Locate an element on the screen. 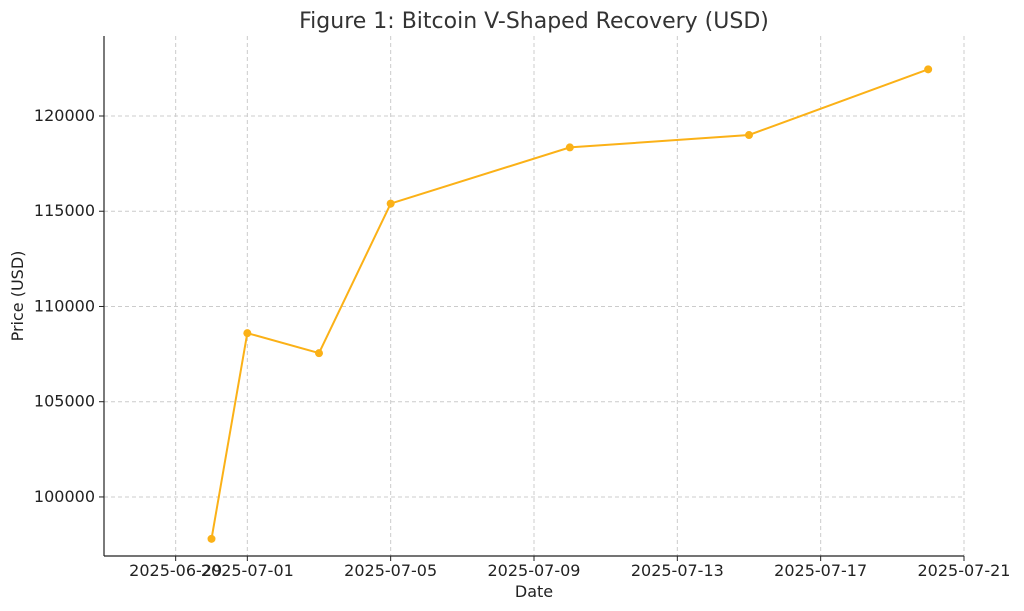 The image size is (1024, 611). x-tick-label: 2025-07-05 is located at coordinates (390, 570).